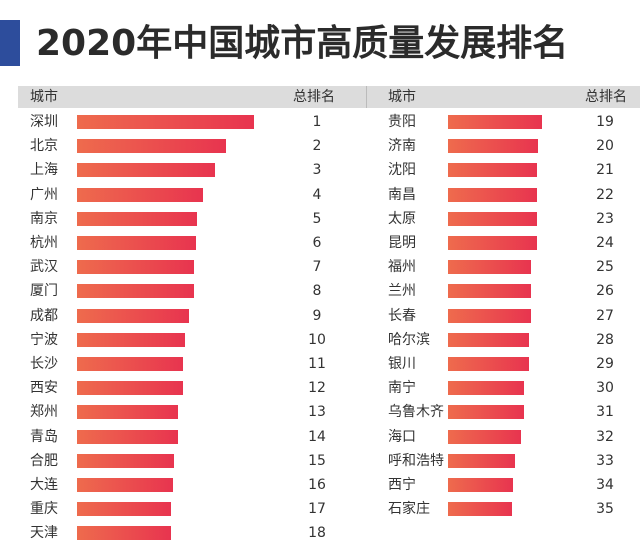 This screenshot has width=640, height=551. What do you see at coordinates (317, 243) in the screenshot?
I see `rank-label: 6` at bounding box center [317, 243].